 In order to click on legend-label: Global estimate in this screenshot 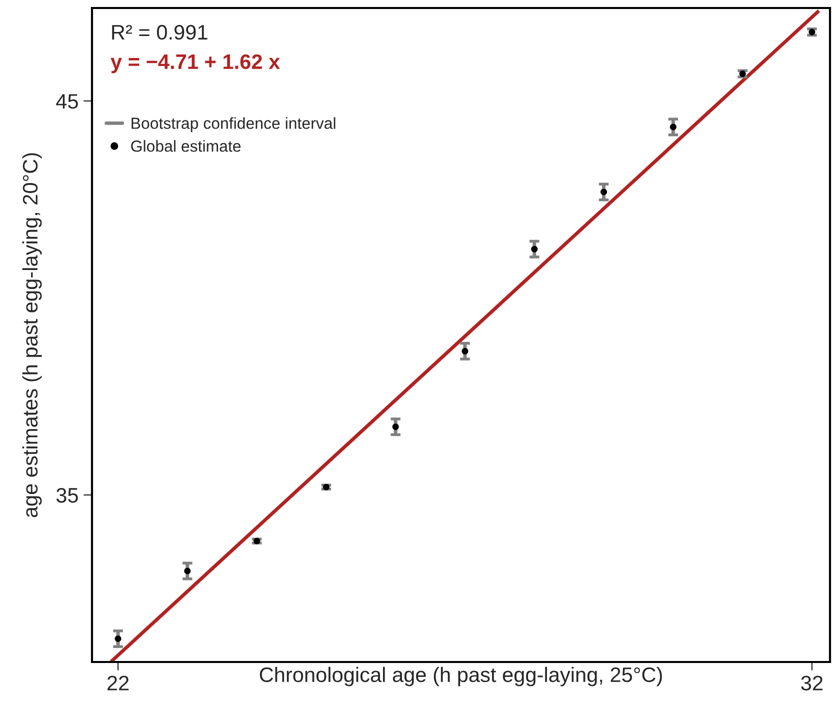, I will do `click(186, 146)`.